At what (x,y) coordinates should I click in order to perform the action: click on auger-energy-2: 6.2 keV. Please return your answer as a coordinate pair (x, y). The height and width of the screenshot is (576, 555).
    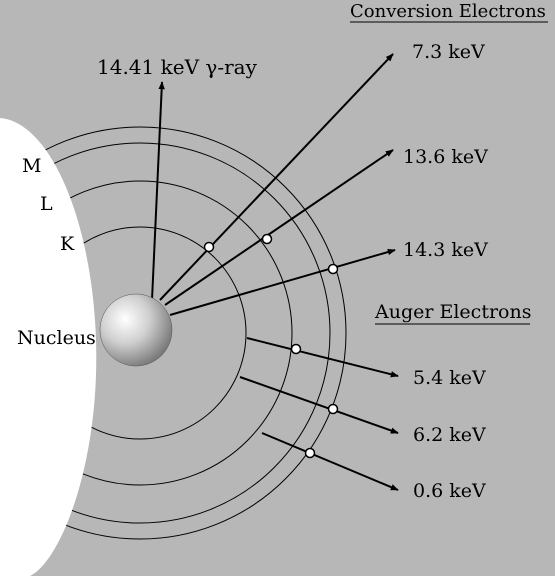
    Looking at the image, I should click on (449, 435).